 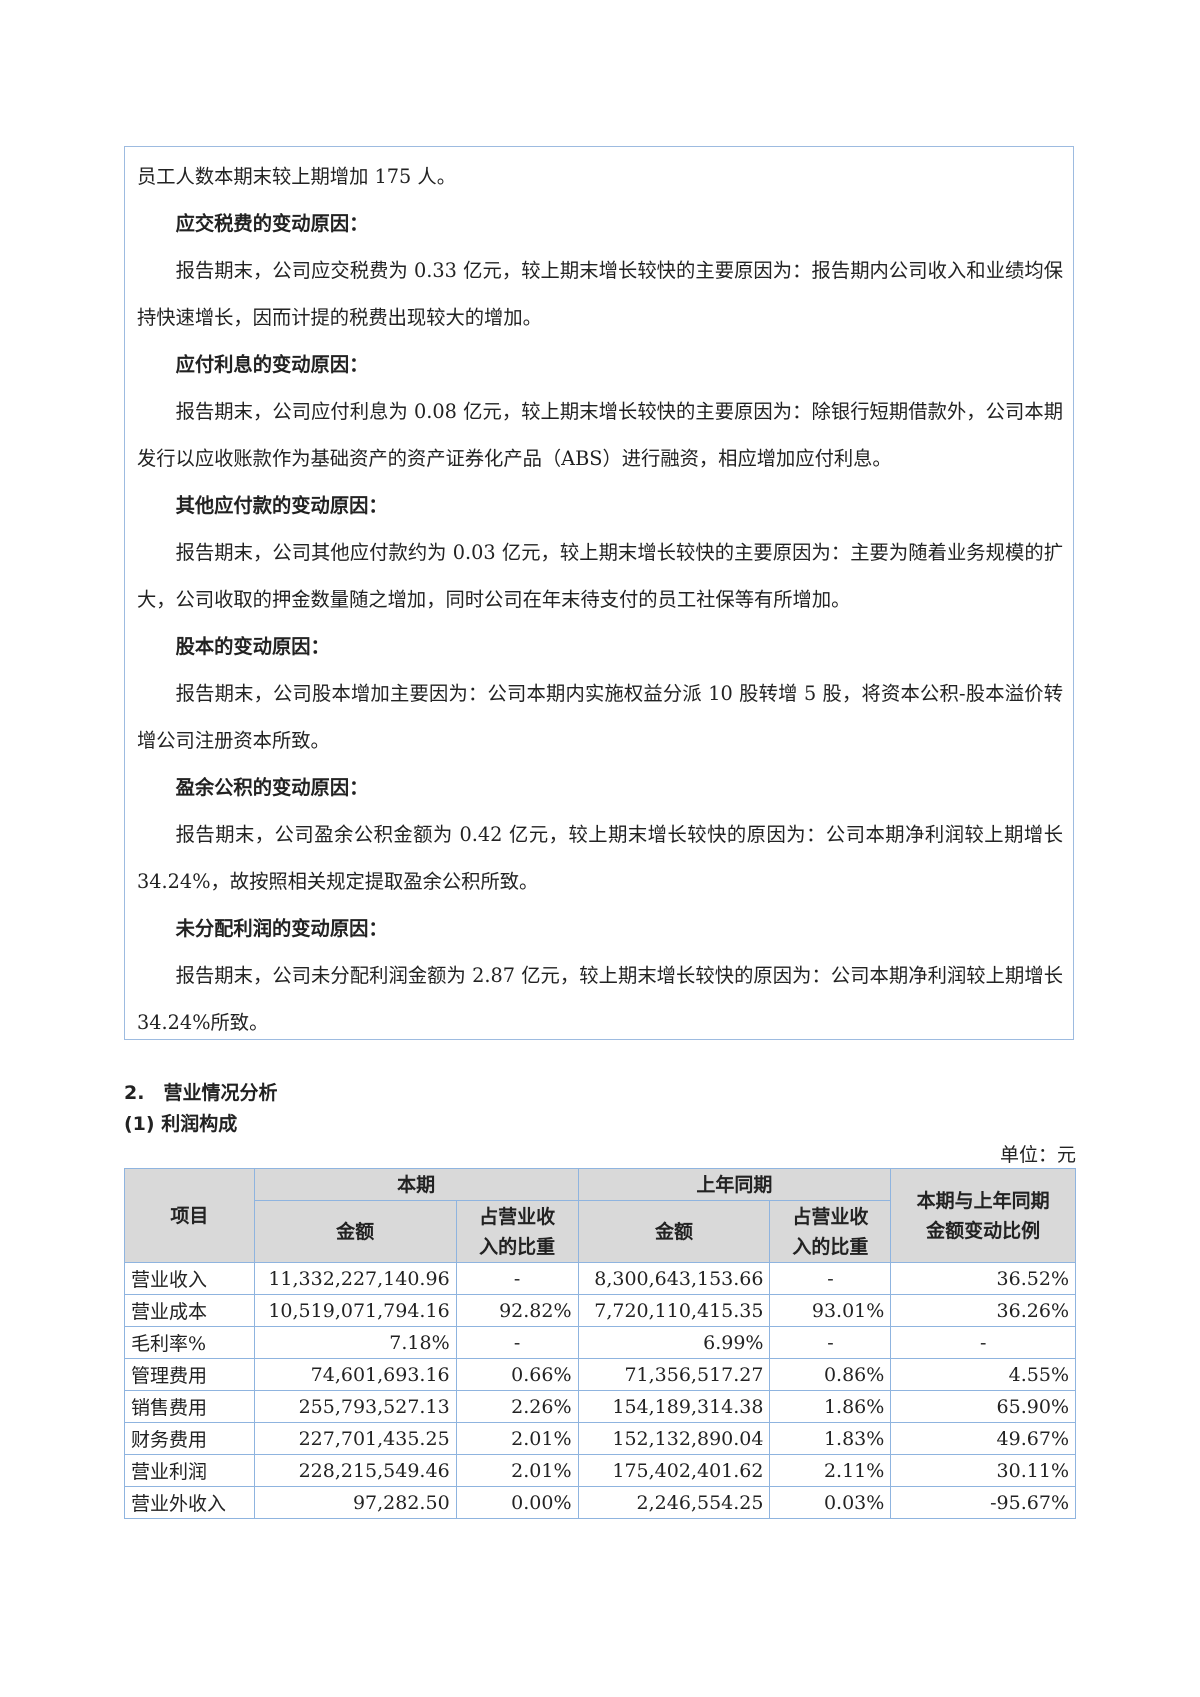 I want to click on table-cell: 65.90%, so click(x=983, y=1406).